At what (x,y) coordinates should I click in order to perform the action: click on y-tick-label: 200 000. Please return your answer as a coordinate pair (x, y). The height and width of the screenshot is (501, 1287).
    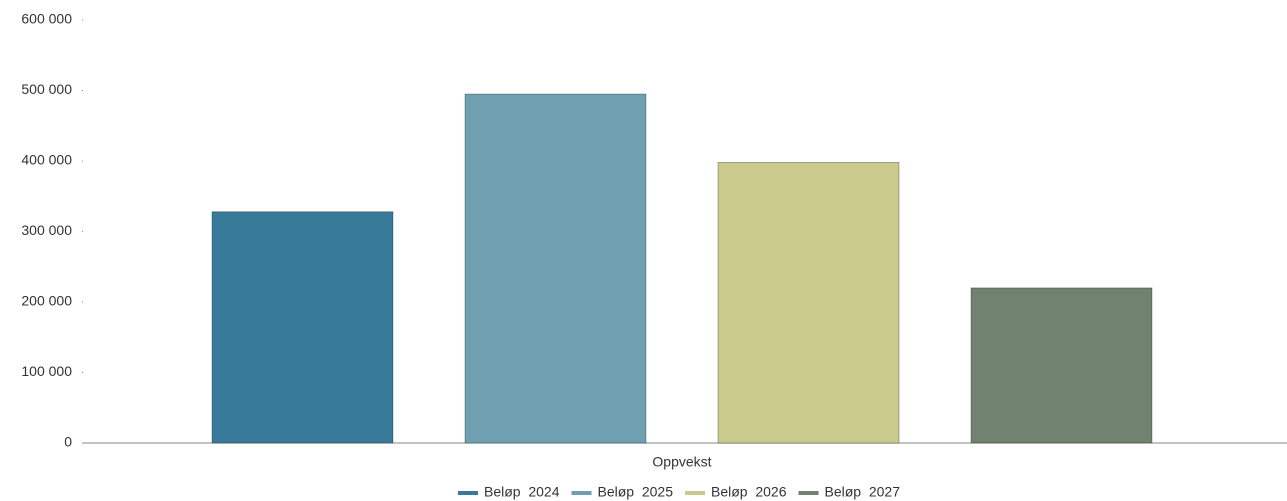
    Looking at the image, I should click on (46, 301).